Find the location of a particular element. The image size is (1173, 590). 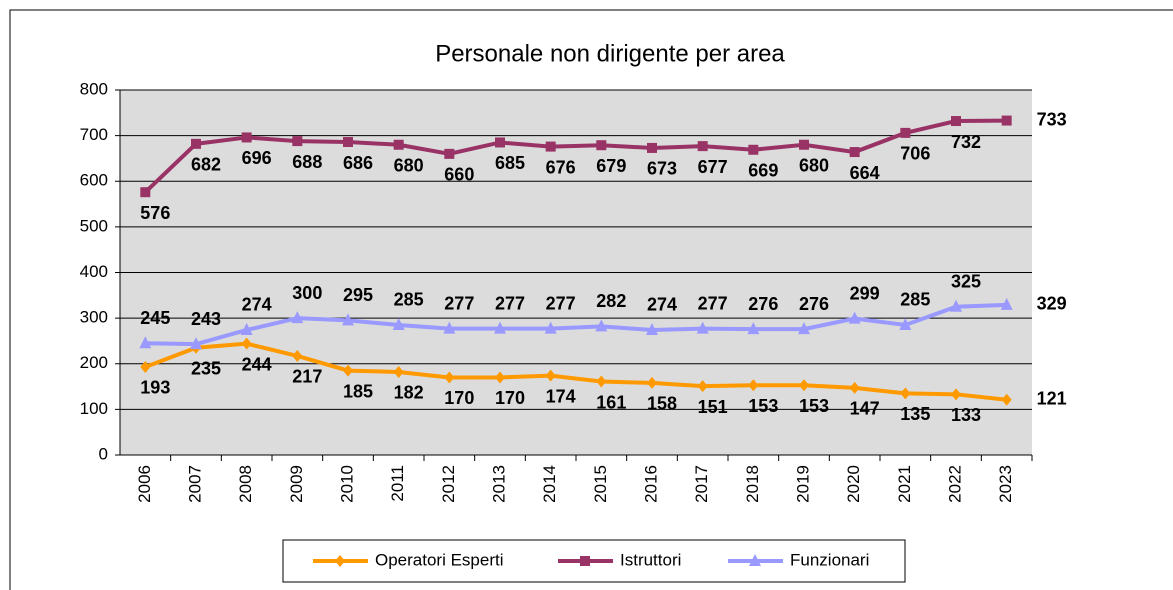

data-label: 733 is located at coordinates (1052, 119).